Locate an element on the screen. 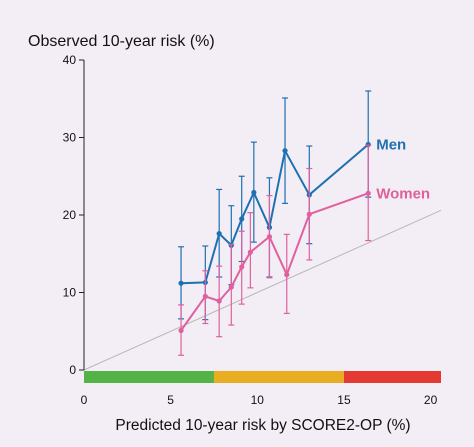  risk-band-low is located at coordinates (149, 377).